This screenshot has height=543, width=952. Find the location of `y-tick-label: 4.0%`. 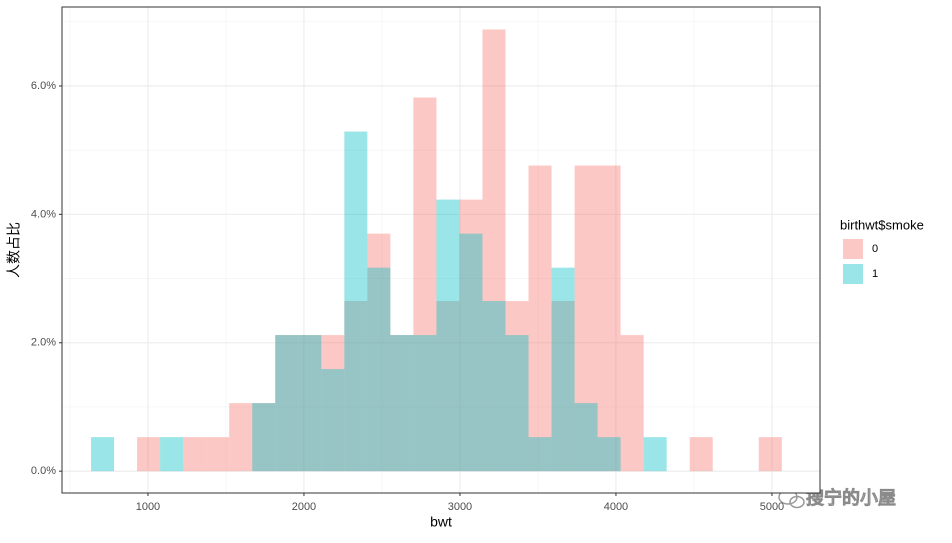

y-tick-label: 4.0% is located at coordinates (43, 214).